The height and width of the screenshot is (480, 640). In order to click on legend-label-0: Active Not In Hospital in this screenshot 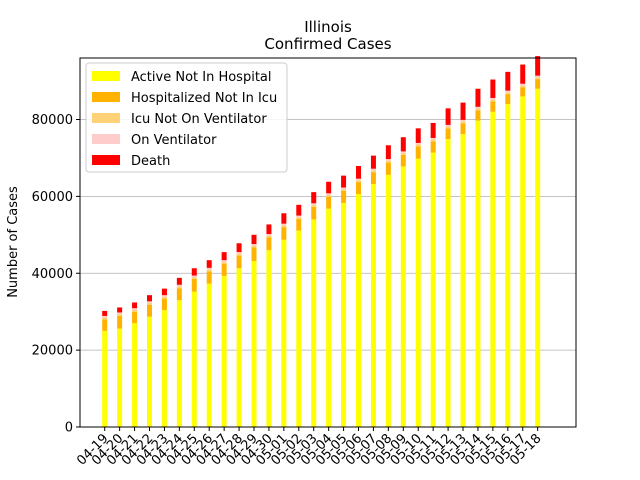, I will do `click(201, 77)`.